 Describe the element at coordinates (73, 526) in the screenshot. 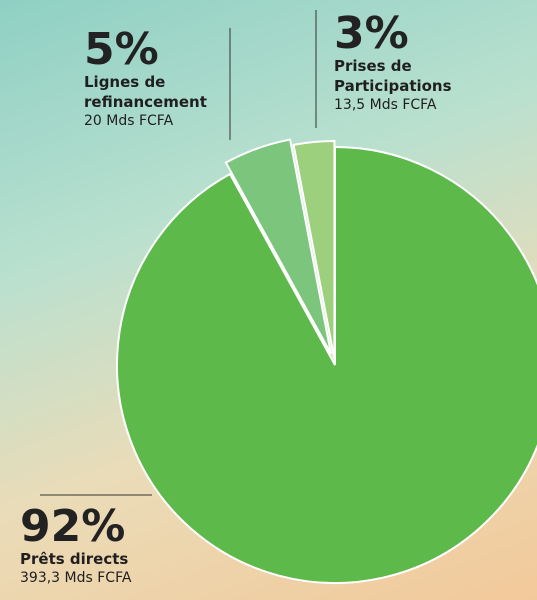

I see `percent-label: 92%` at that location.